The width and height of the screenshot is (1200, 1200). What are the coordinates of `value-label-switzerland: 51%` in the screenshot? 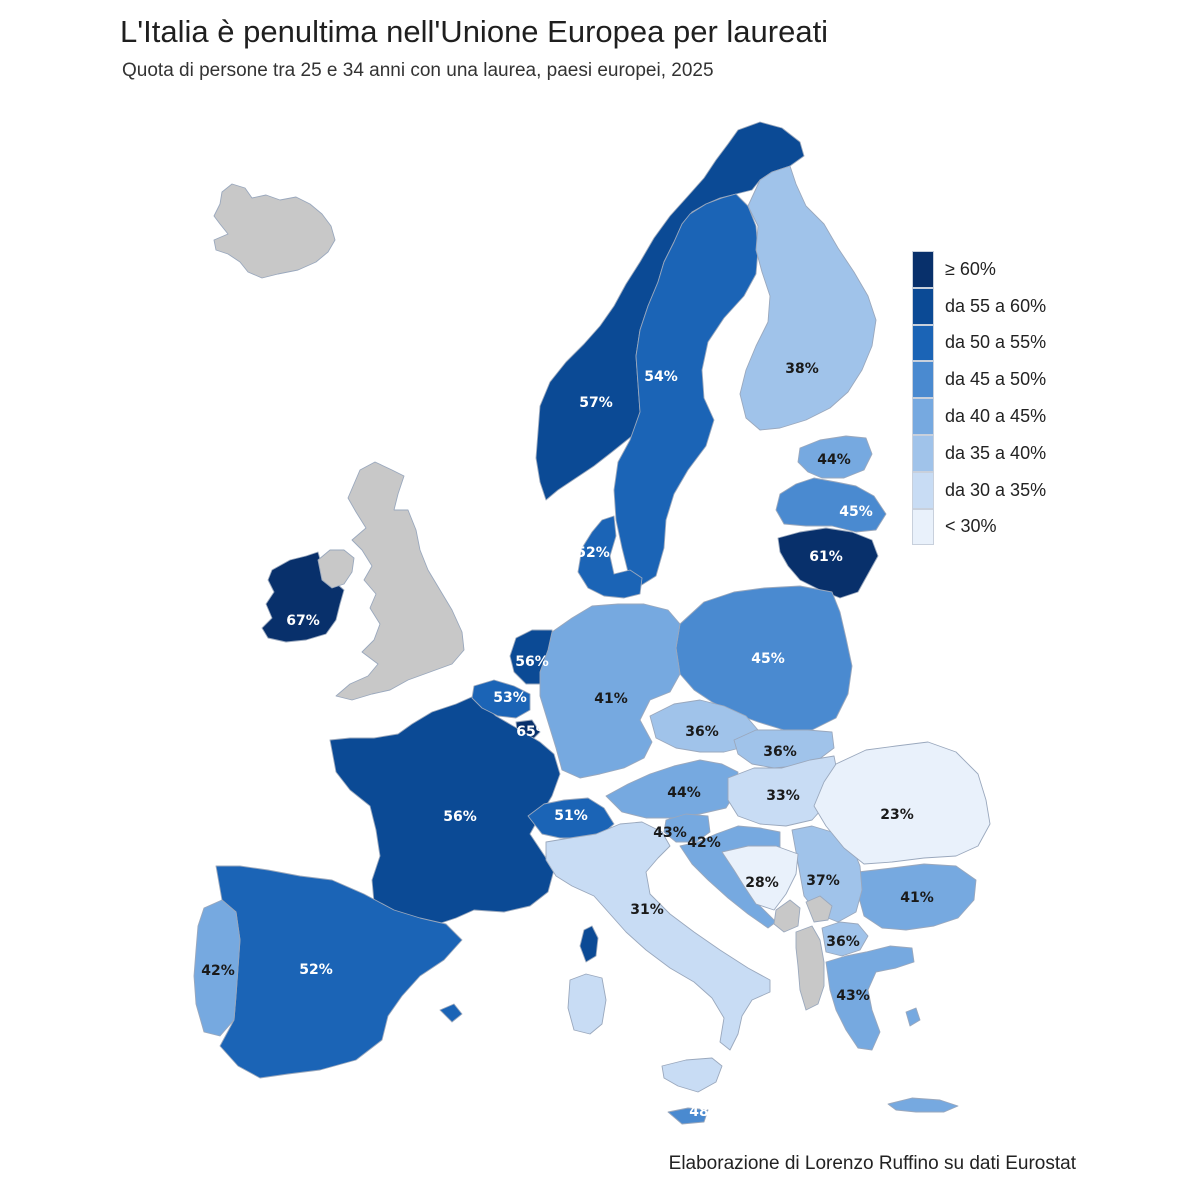 It's located at (571, 816).